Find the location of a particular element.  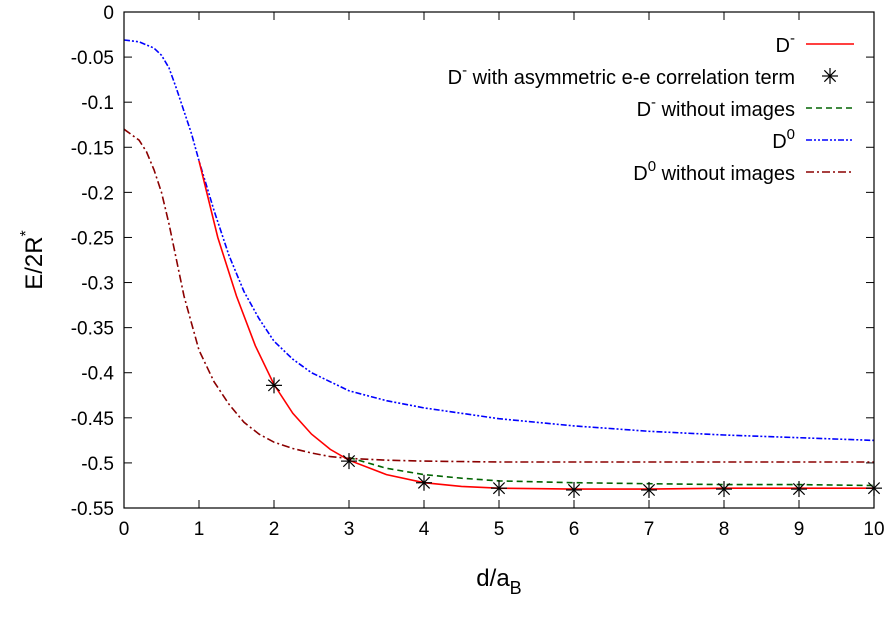

y-tick-label: -0.35 is located at coordinates (92, 329).